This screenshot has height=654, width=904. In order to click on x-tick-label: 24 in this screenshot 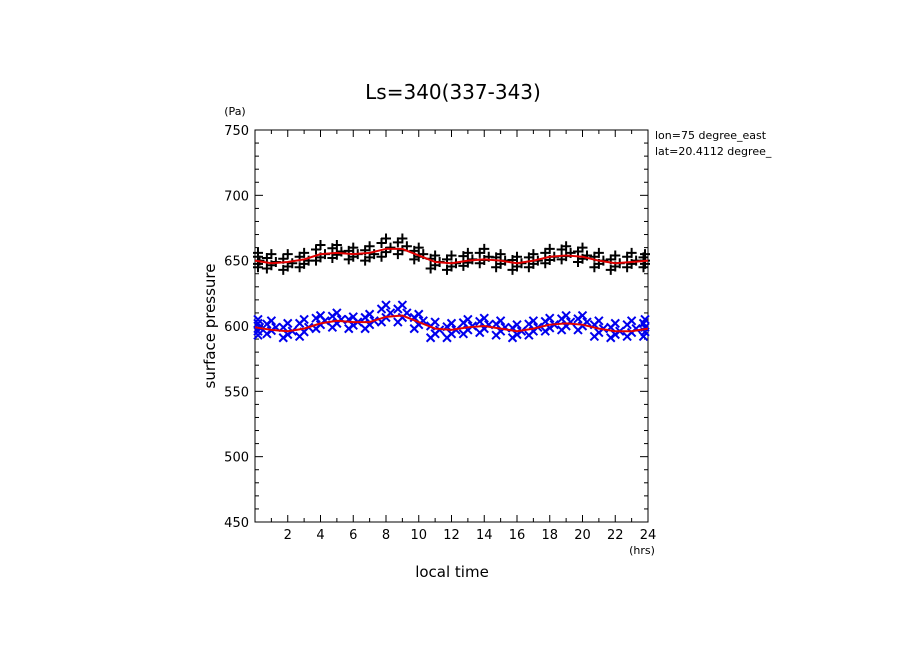, I will do `click(648, 535)`.